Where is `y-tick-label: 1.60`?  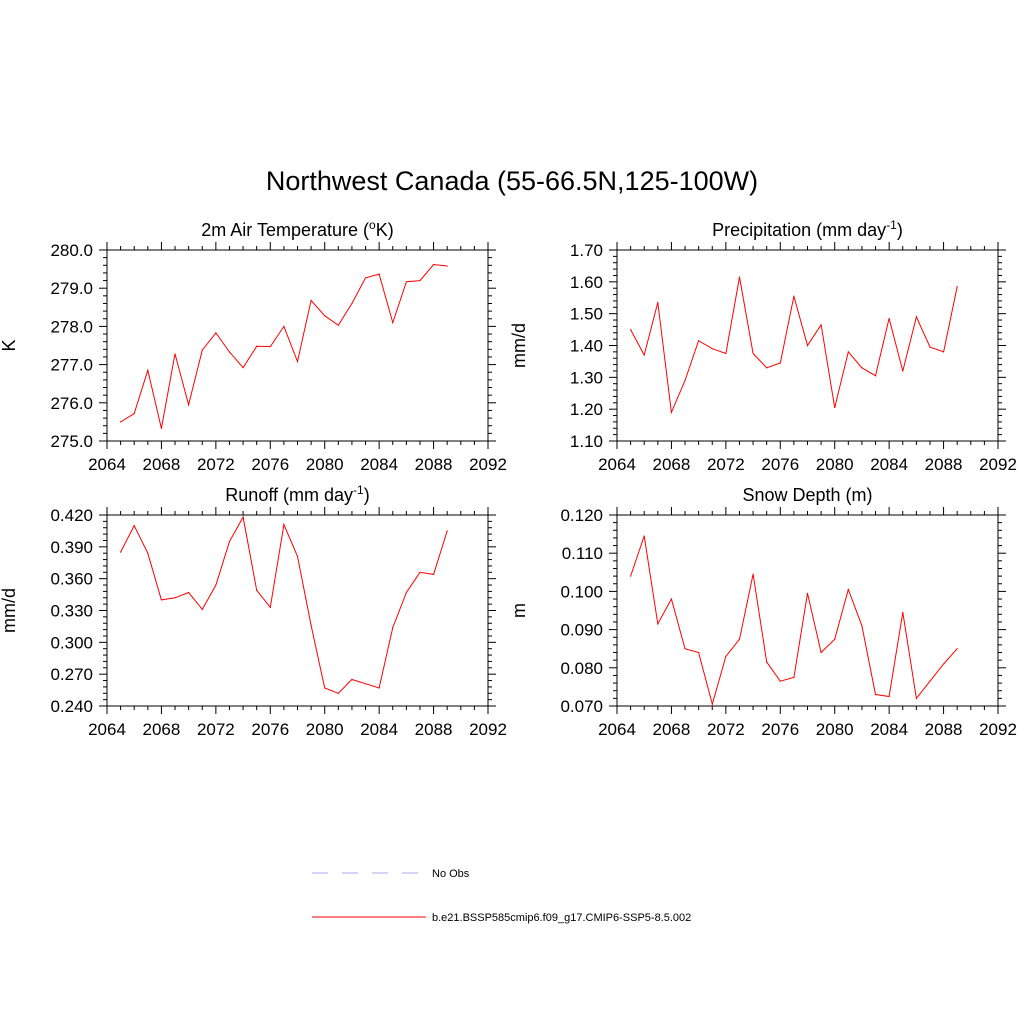 y-tick-label: 1.60 is located at coordinates (586, 282).